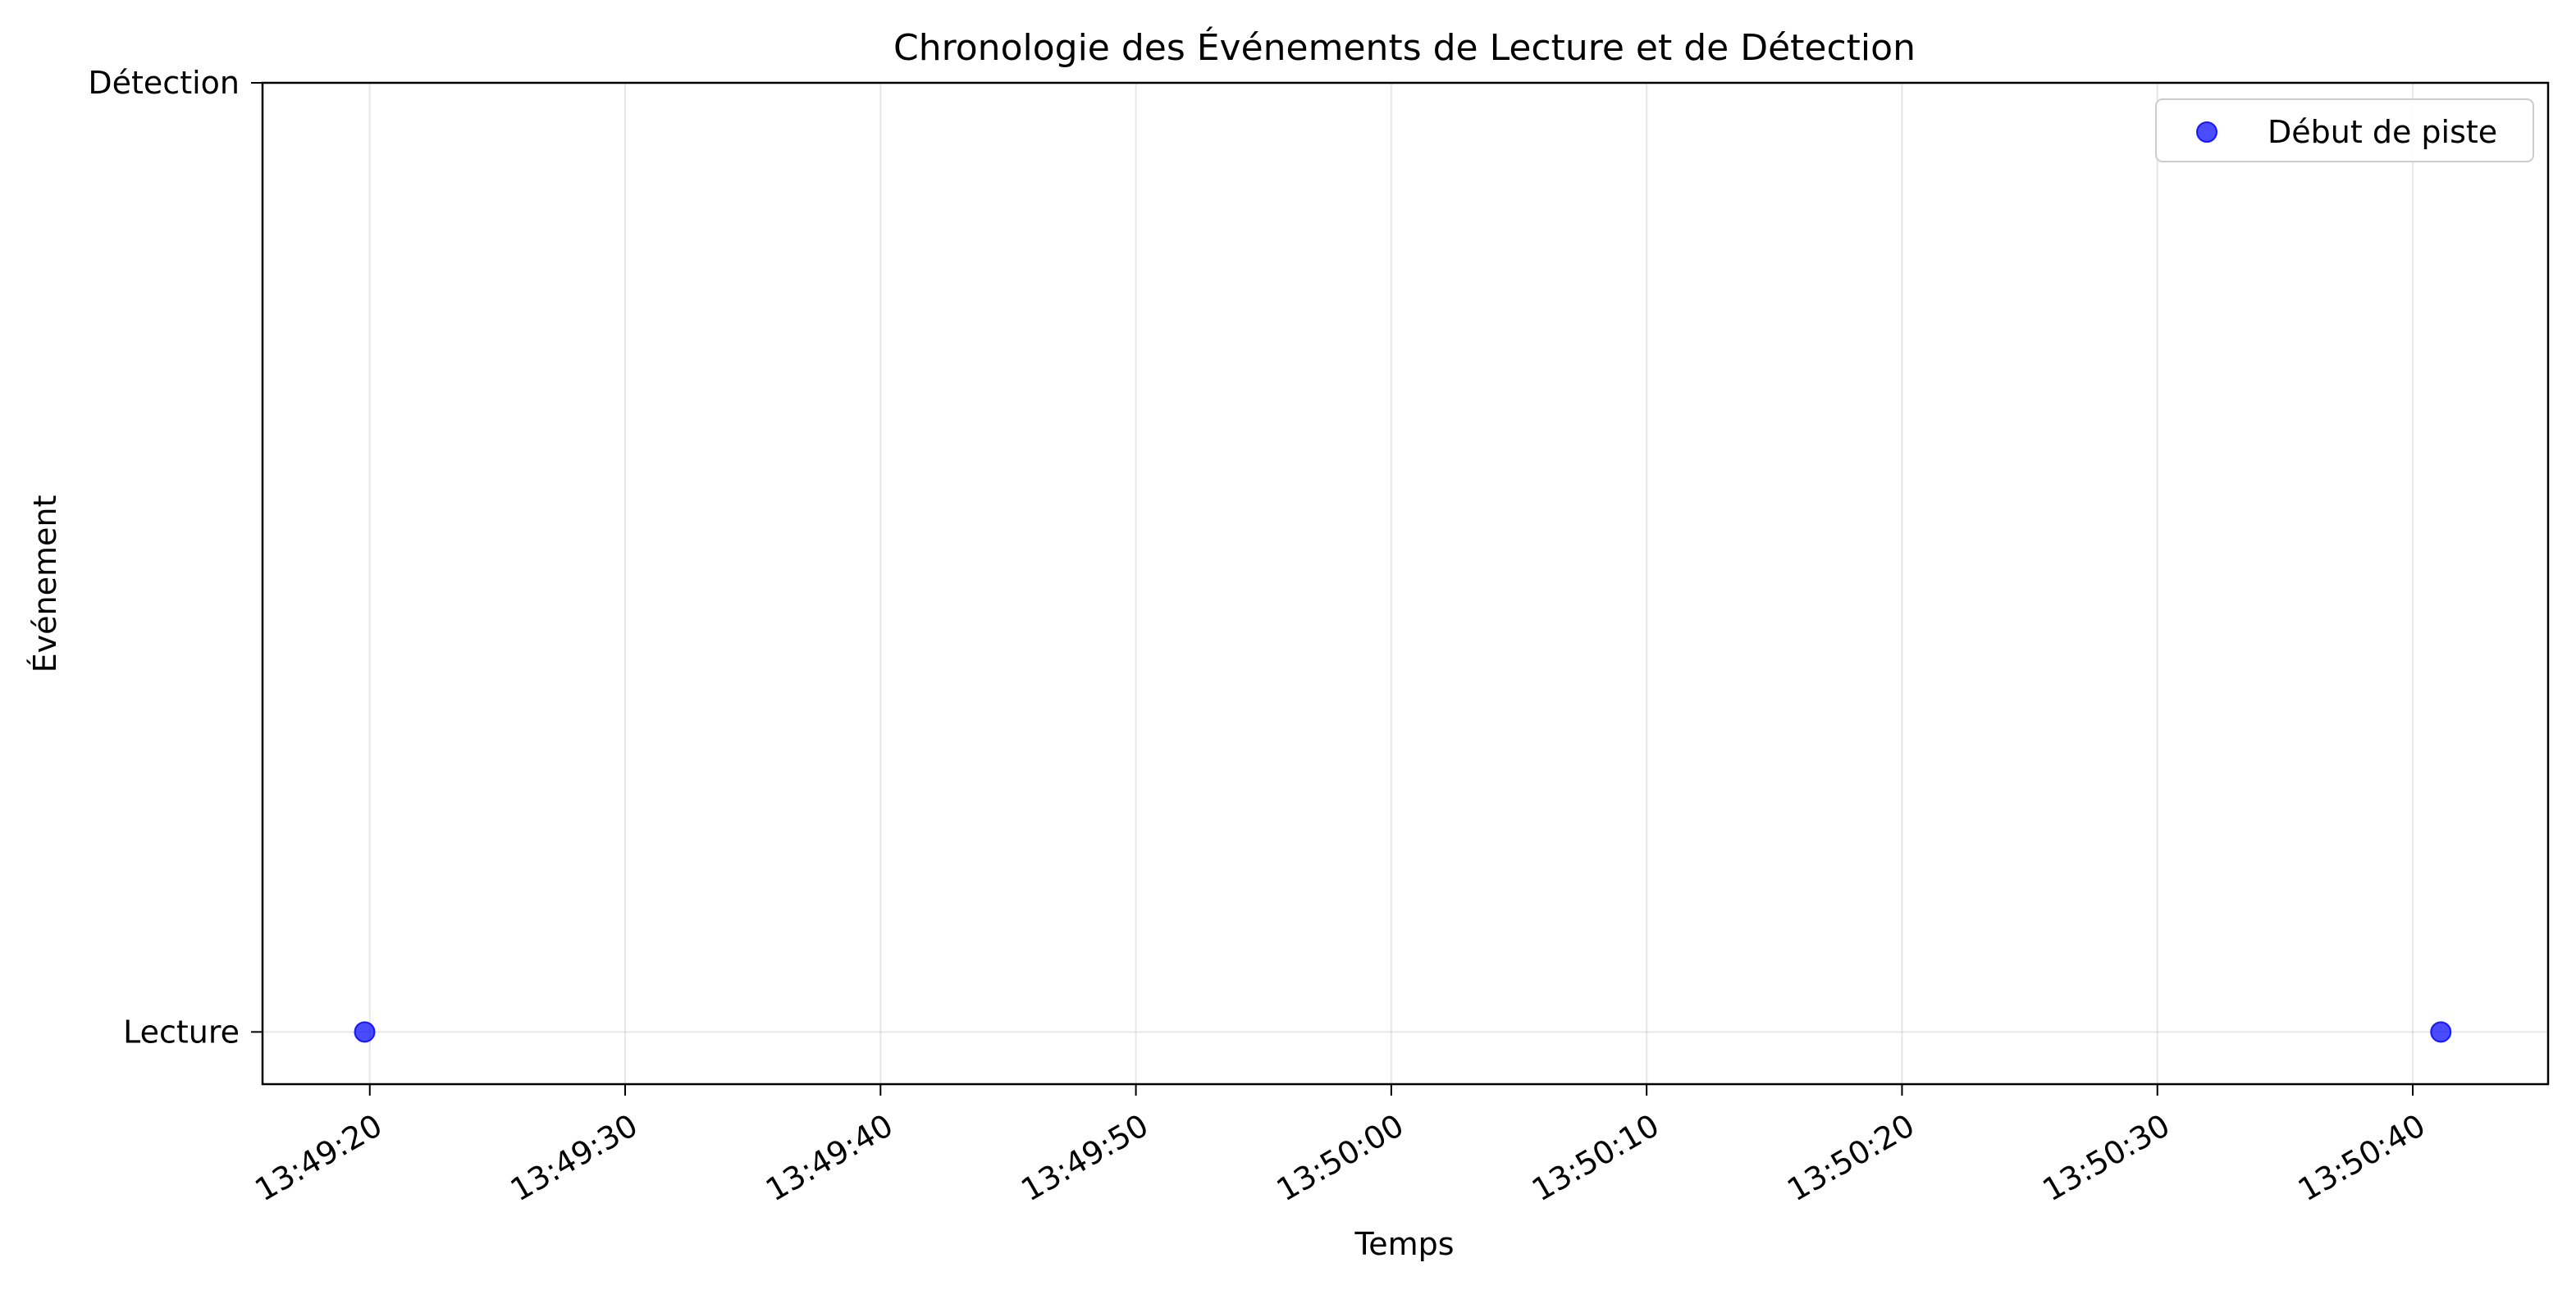  What do you see at coordinates (1403, 1032) in the screenshot?
I see `scatter-points` at bounding box center [1403, 1032].